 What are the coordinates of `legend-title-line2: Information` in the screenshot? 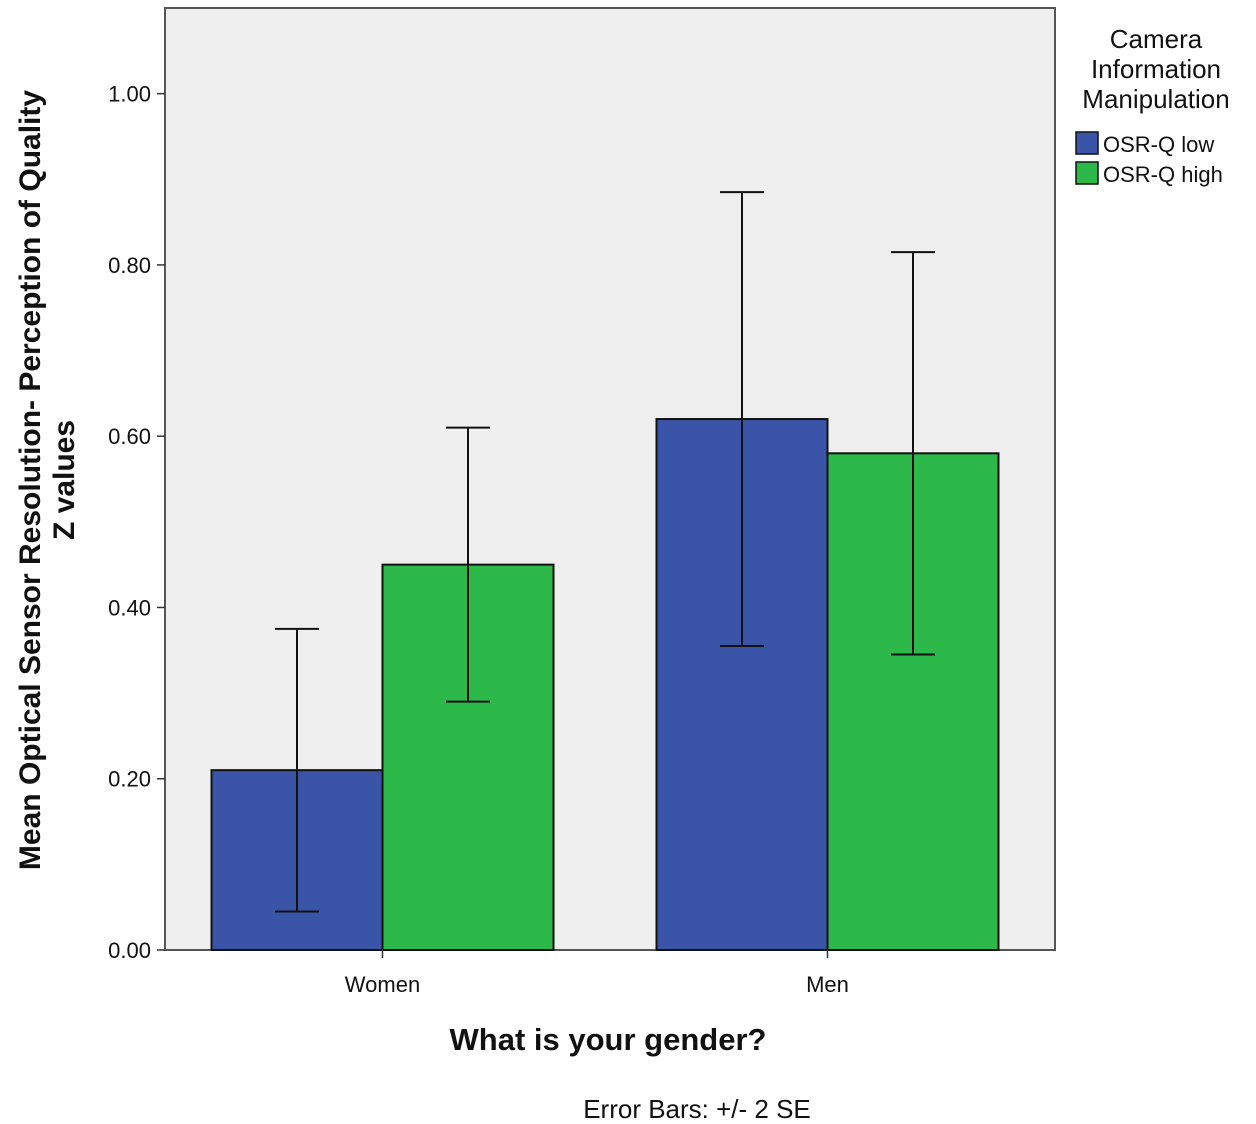 It's located at (1156, 69).